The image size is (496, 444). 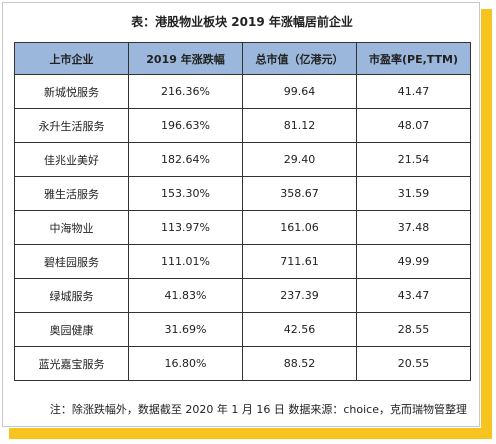 What do you see at coordinates (242, 22) in the screenshot?
I see `table-title: 表：港股物业板块 2019 年涨幅居前企业` at bounding box center [242, 22].